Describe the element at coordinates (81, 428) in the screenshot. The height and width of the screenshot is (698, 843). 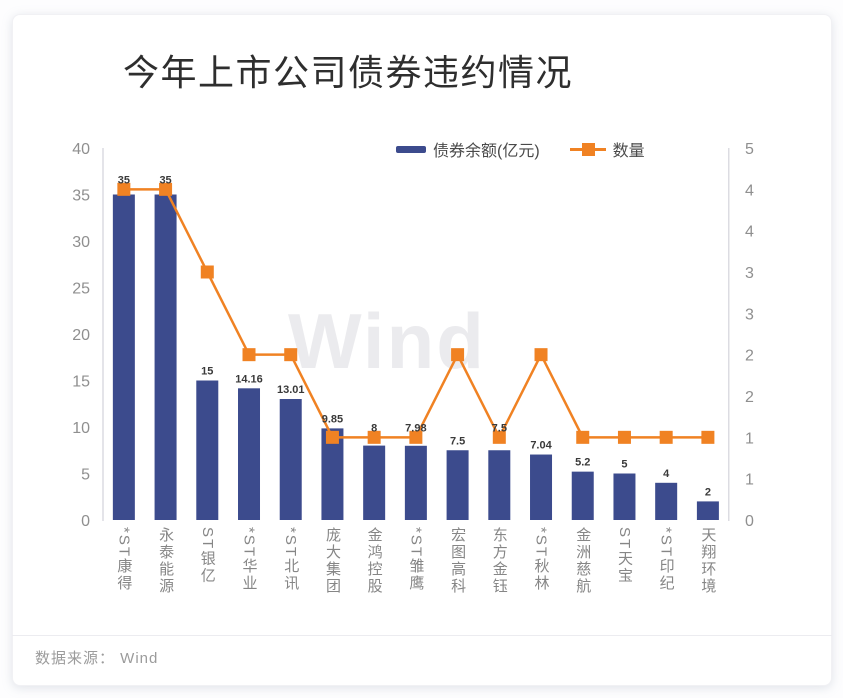
I see `left-axis-tick: 10` at that location.